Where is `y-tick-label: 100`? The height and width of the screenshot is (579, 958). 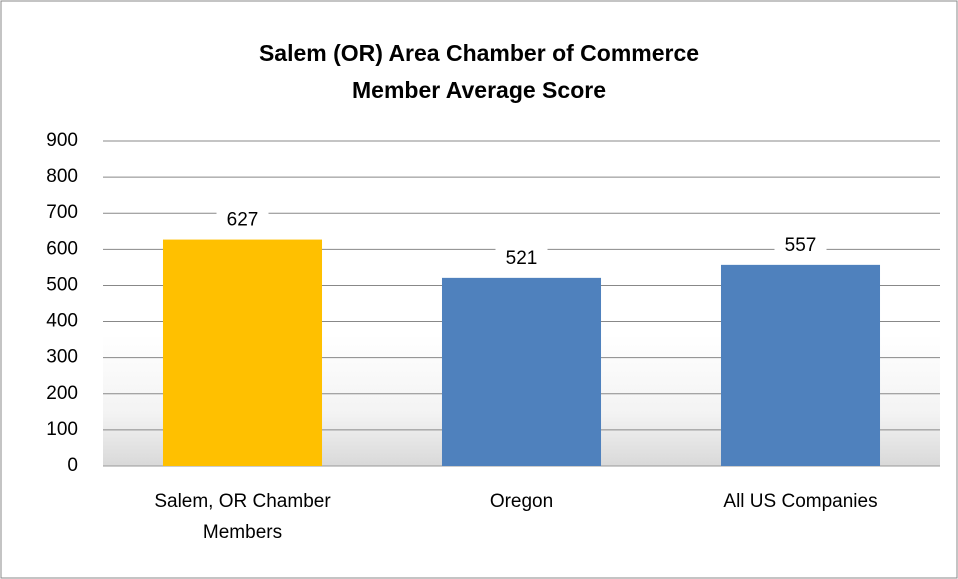 y-tick-label: 100 is located at coordinates (62, 429).